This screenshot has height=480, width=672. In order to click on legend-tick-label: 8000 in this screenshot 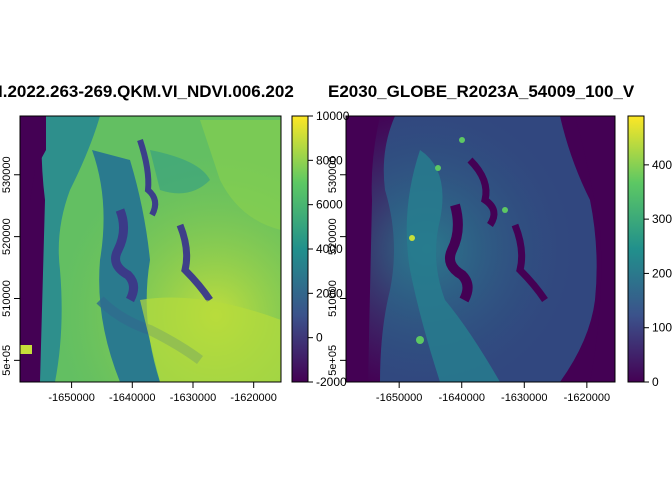, I will do `click(329, 160)`.